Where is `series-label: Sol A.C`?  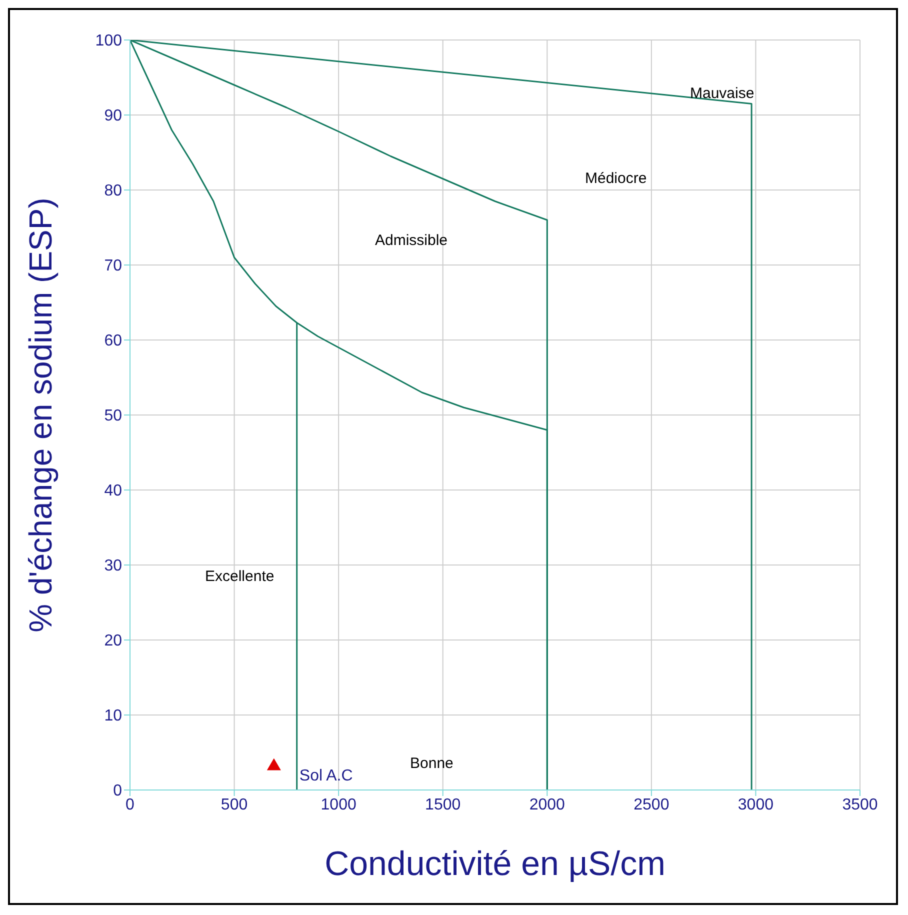
series-label: Sol A.C is located at coordinates (326, 776).